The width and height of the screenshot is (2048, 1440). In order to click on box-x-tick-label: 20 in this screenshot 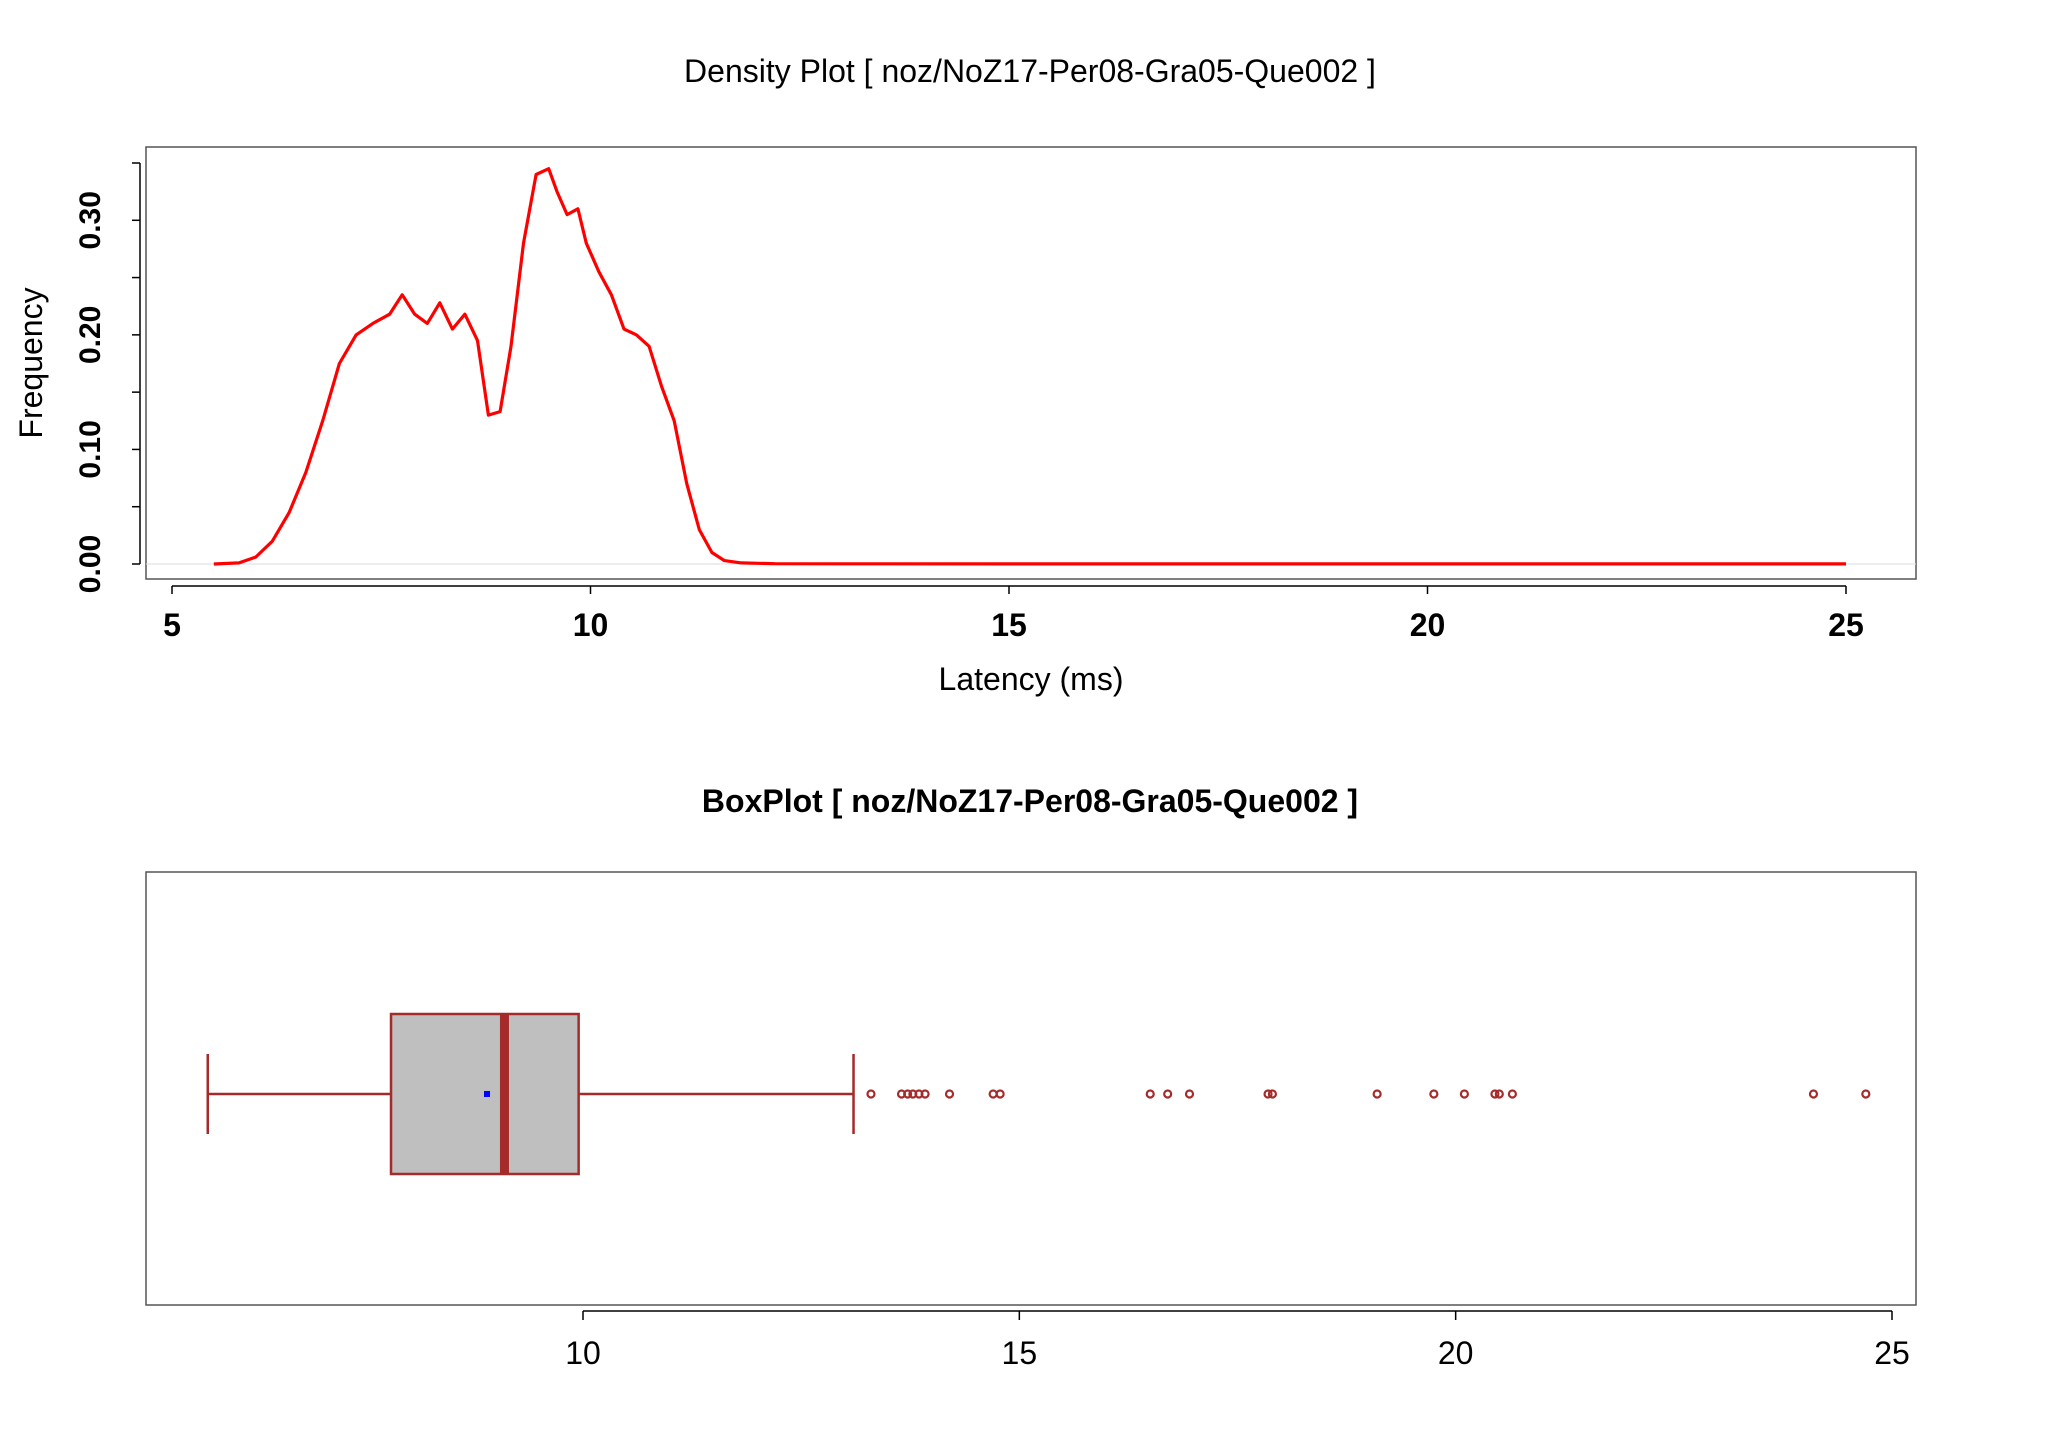, I will do `click(1456, 1353)`.